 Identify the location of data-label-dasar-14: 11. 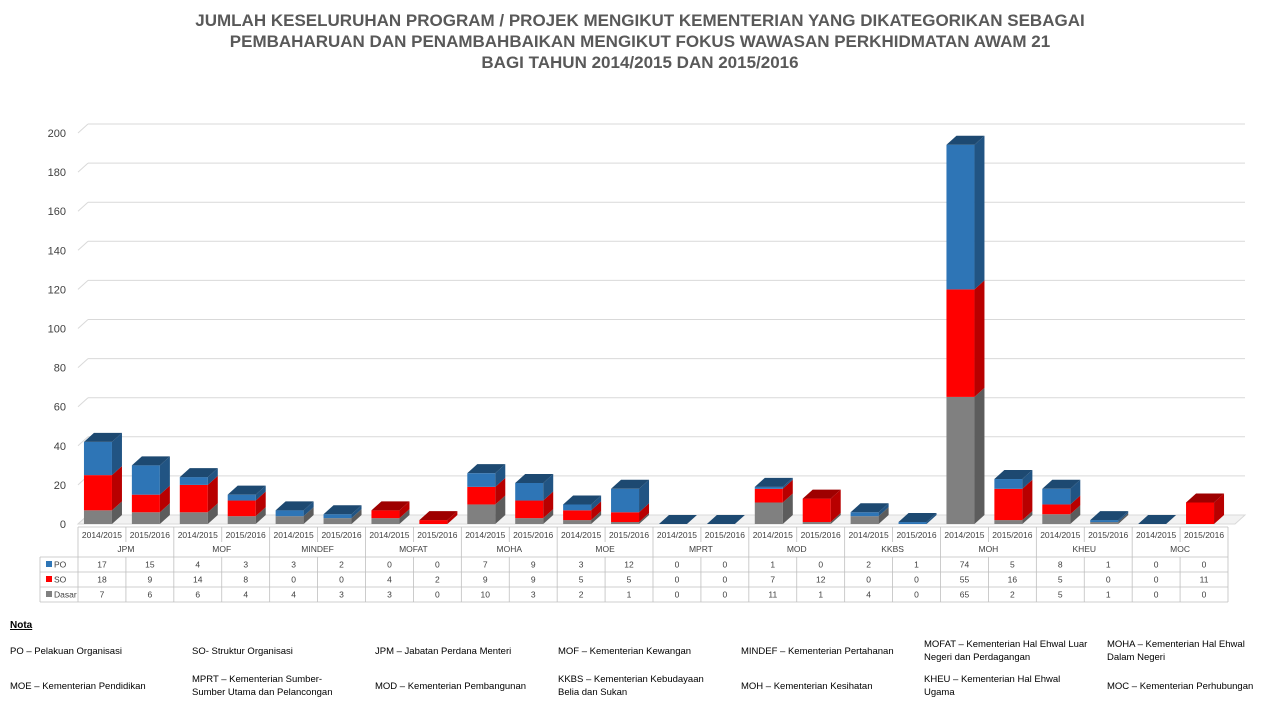
(772, 595).